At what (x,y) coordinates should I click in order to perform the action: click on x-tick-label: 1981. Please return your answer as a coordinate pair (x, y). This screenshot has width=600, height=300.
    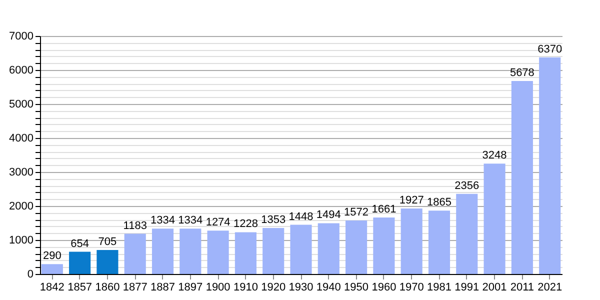
    Looking at the image, I should click on (439, 288).